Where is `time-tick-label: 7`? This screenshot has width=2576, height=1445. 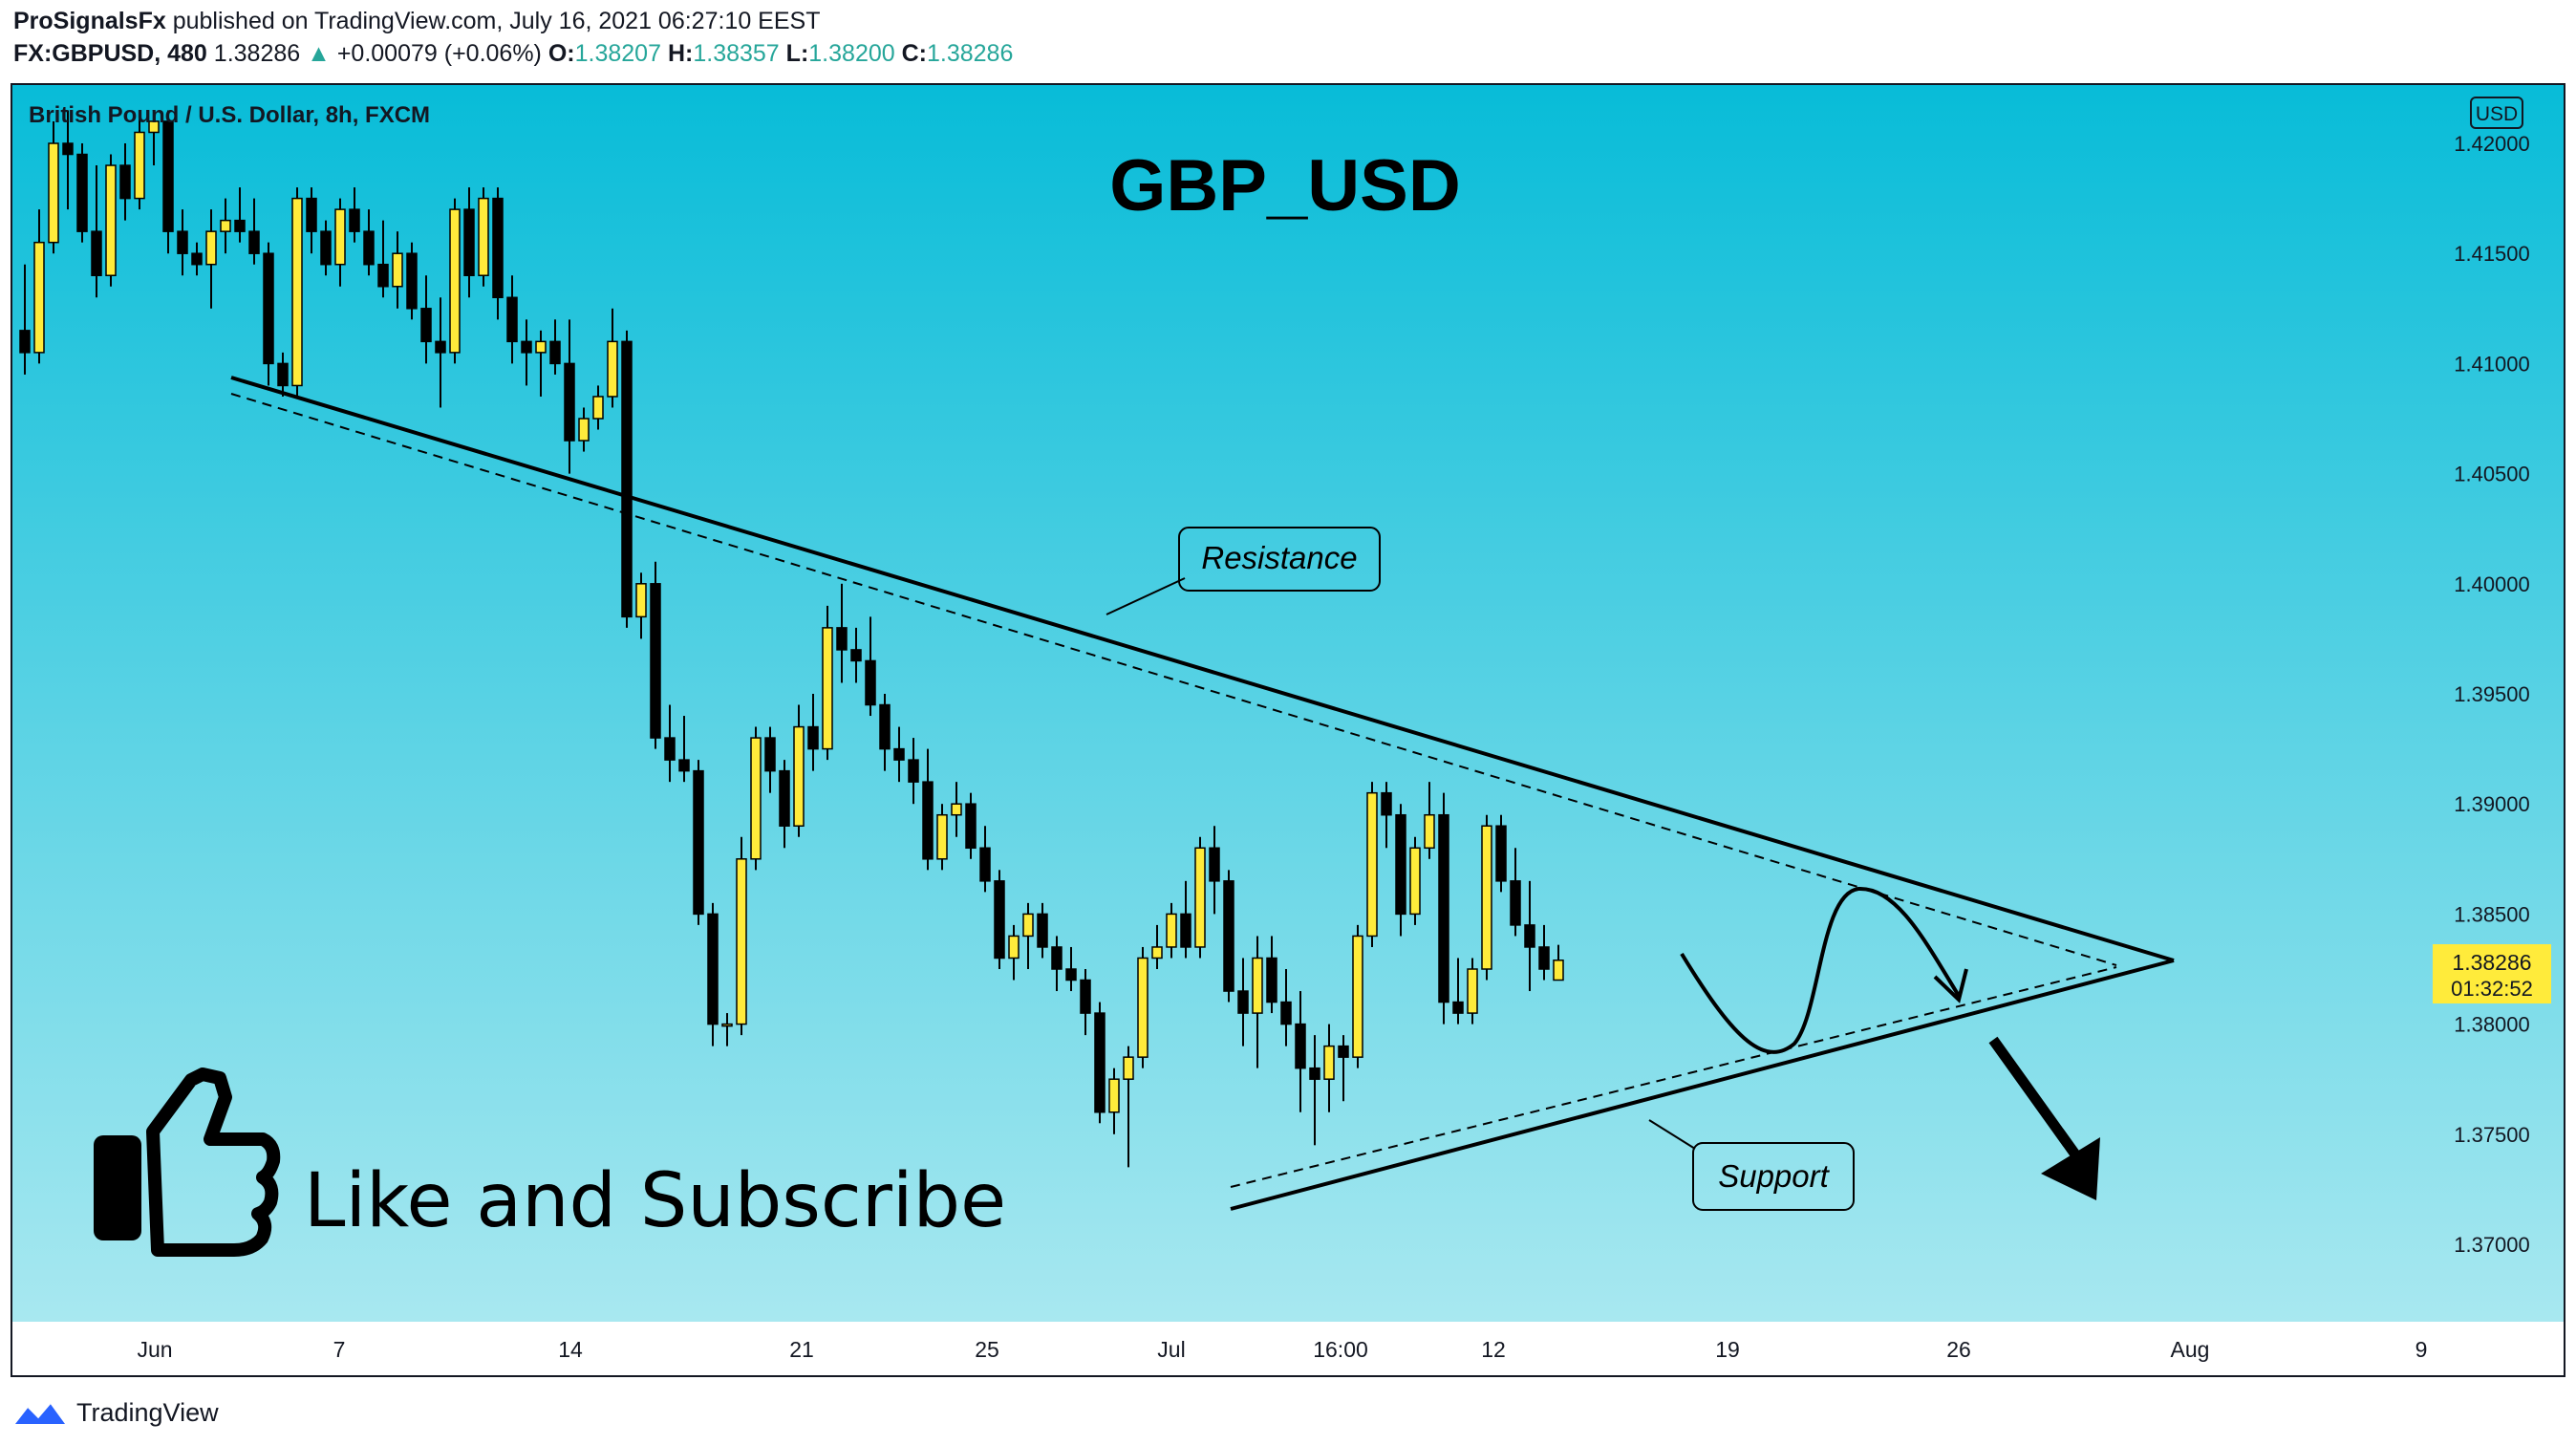 time-tick-label: 7 is located at coordinates (339, 1350).